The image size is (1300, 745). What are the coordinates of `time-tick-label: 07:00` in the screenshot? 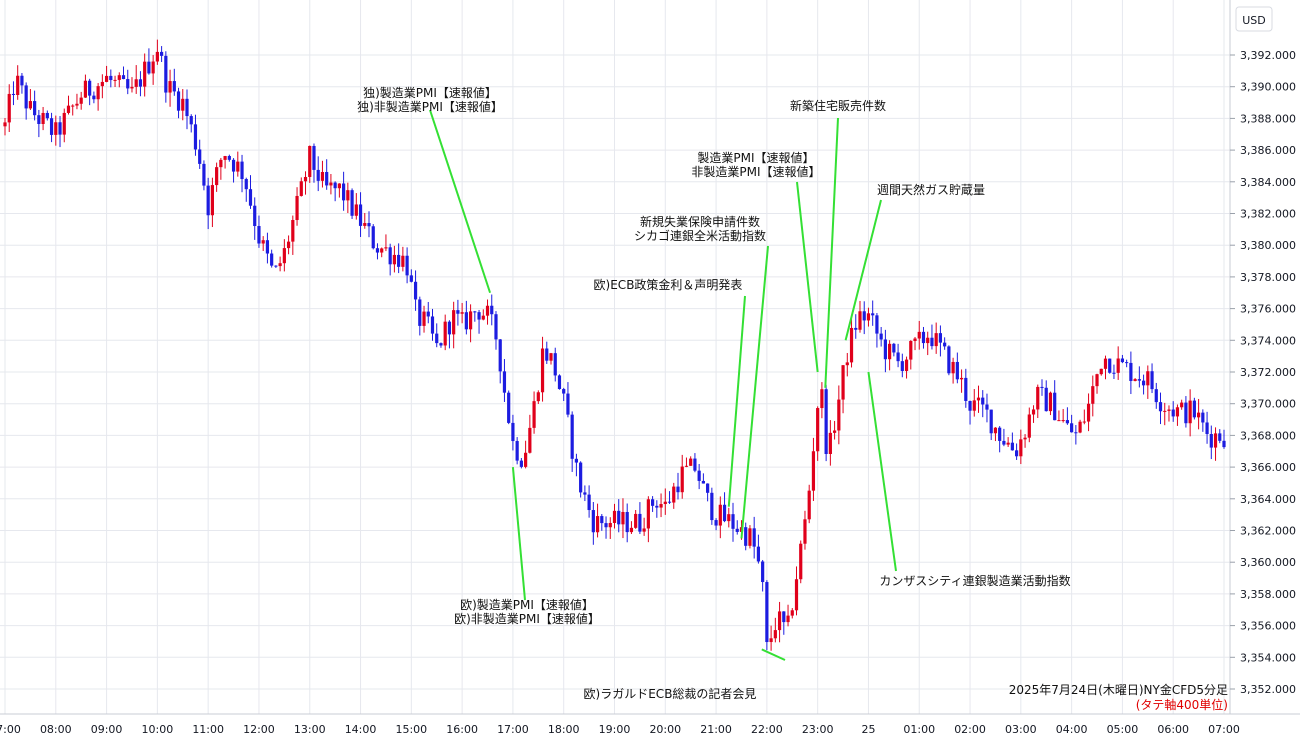 It's located at (1224, 729).